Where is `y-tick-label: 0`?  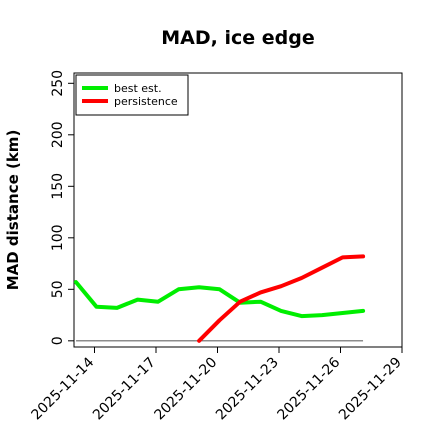 y-tick-label: 0 is located at coordinates (58, 340).